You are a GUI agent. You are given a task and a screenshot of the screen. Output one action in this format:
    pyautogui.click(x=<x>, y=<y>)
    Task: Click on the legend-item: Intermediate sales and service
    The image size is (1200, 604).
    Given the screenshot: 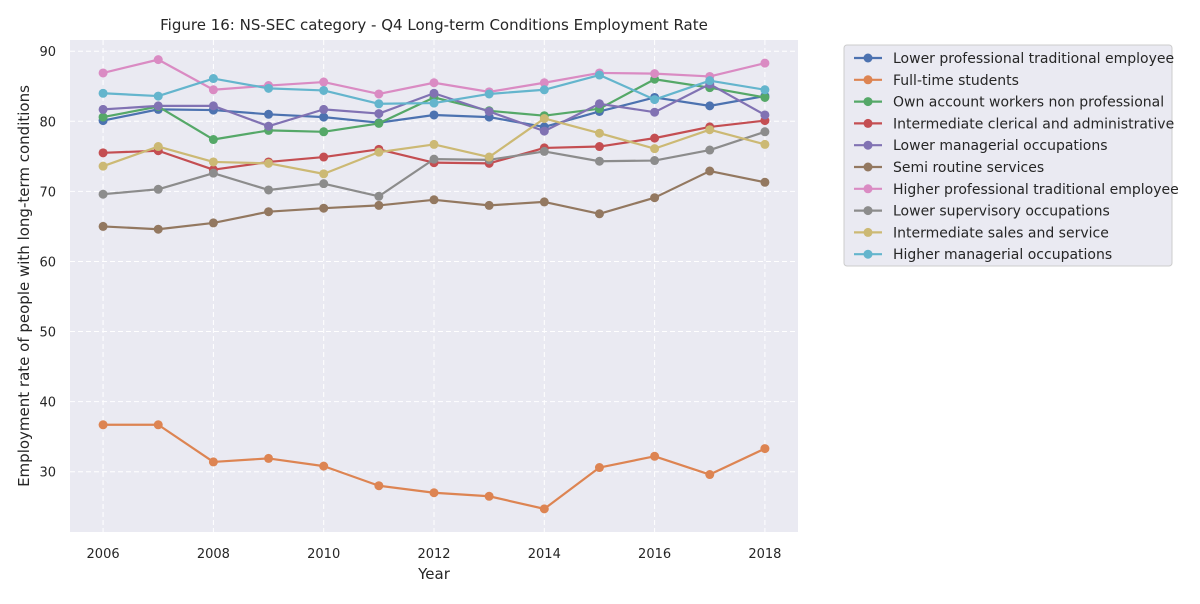 What is the action you would take?
    pyautogui.click(x=981, y=233)
    